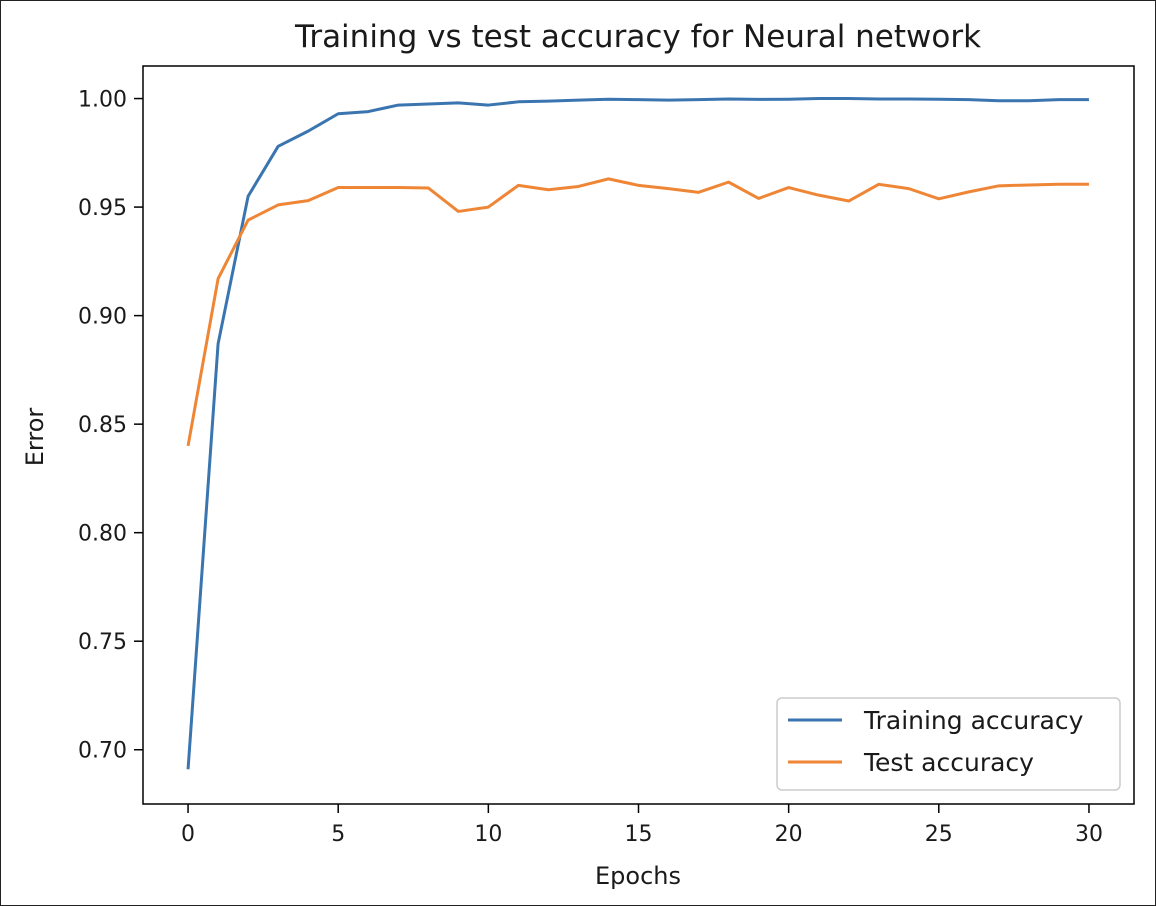 This screenshot has height=906, width=1156. What do you see at coordinates (102, 100) in the screenshot?
I see `y-tick-label: 1.00` at bounding box center [102, 100].